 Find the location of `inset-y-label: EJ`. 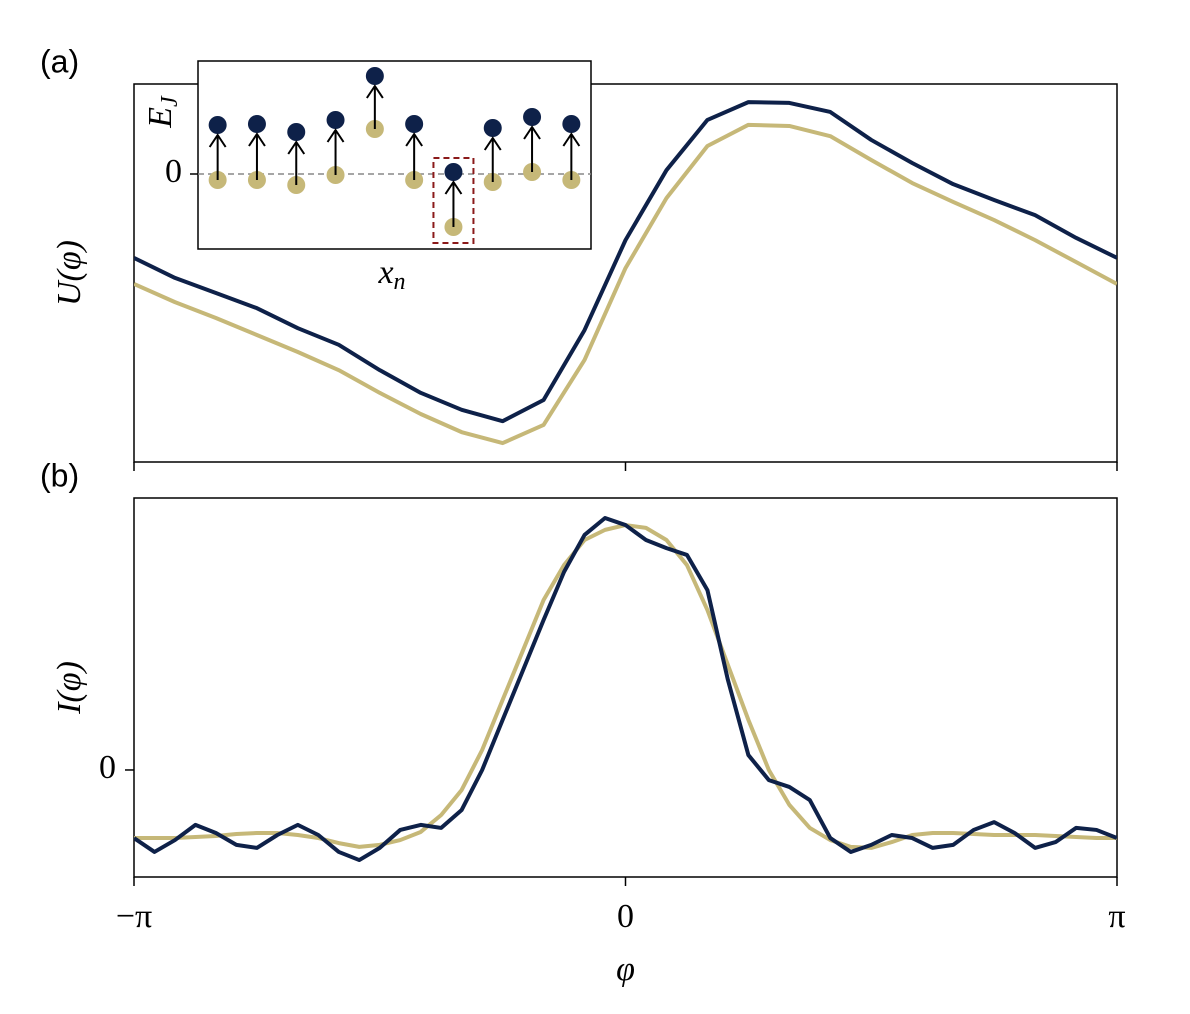

inset-y-label: EJ is located at coordinates (162, 112).